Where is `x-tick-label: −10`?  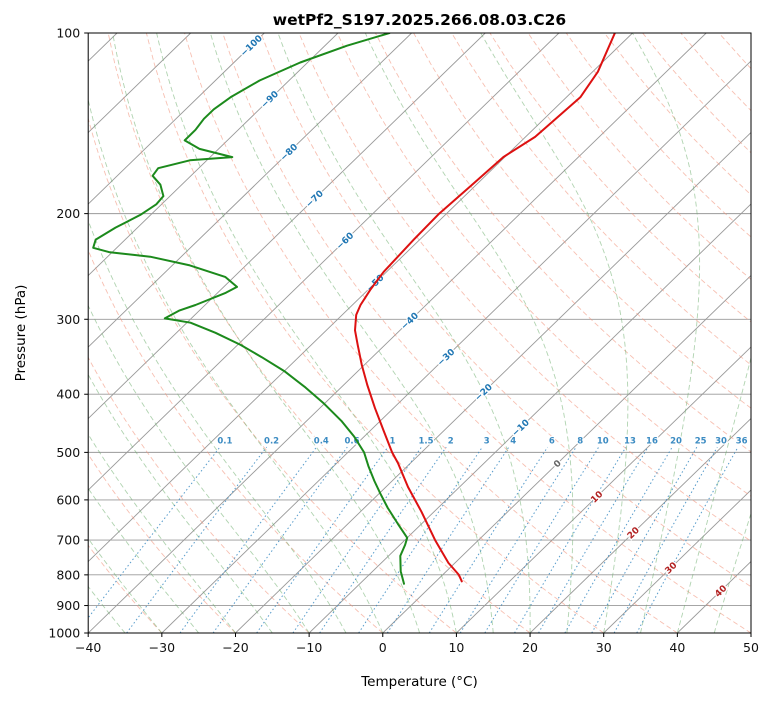
x-tick-label: −10 is located at coordinates (309, 647).